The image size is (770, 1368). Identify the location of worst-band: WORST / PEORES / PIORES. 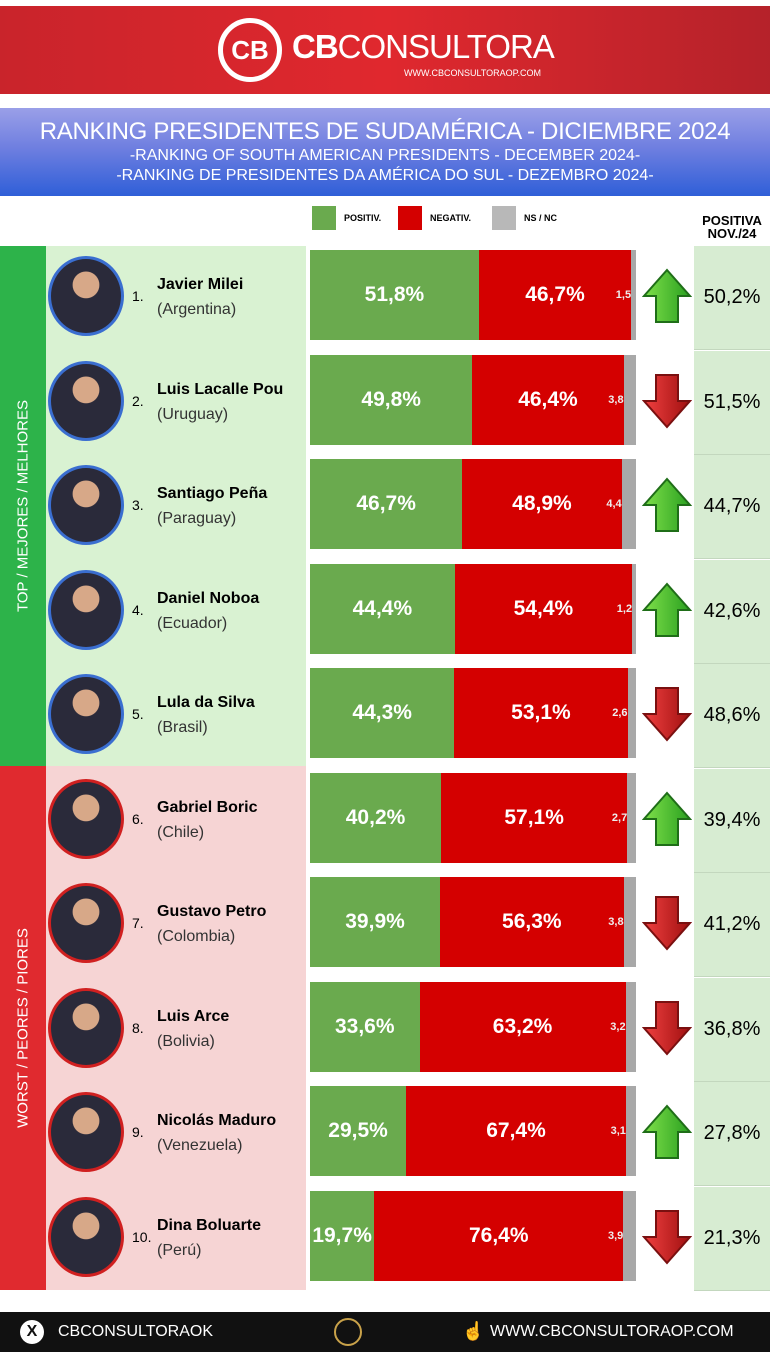
(23, 1028).